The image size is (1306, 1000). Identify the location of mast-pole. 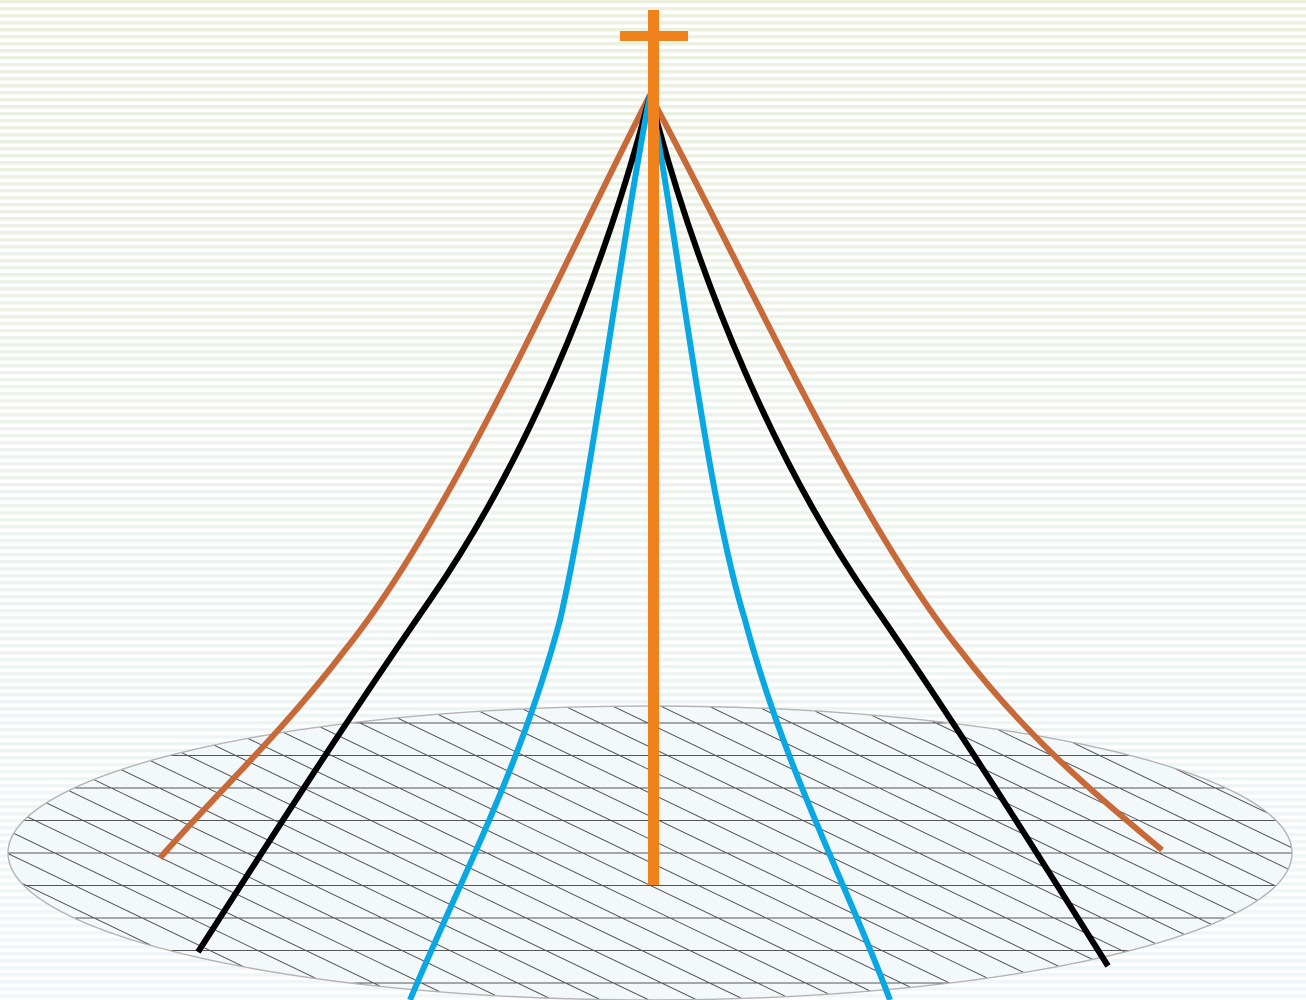
(653, 447).